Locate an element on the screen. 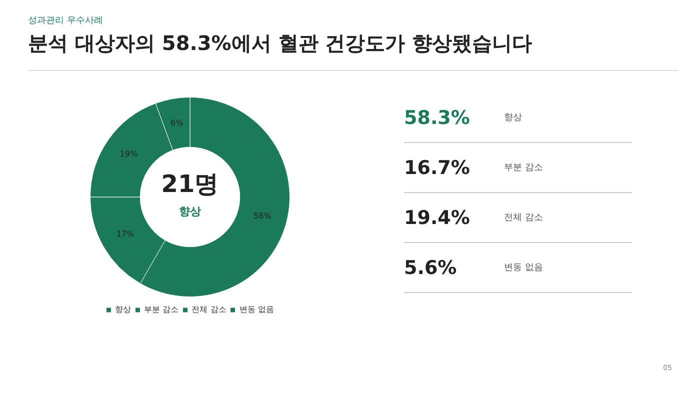 This screenshot has height=394, width=700. text: 전체 감소 is located at coordinates (523, 218).